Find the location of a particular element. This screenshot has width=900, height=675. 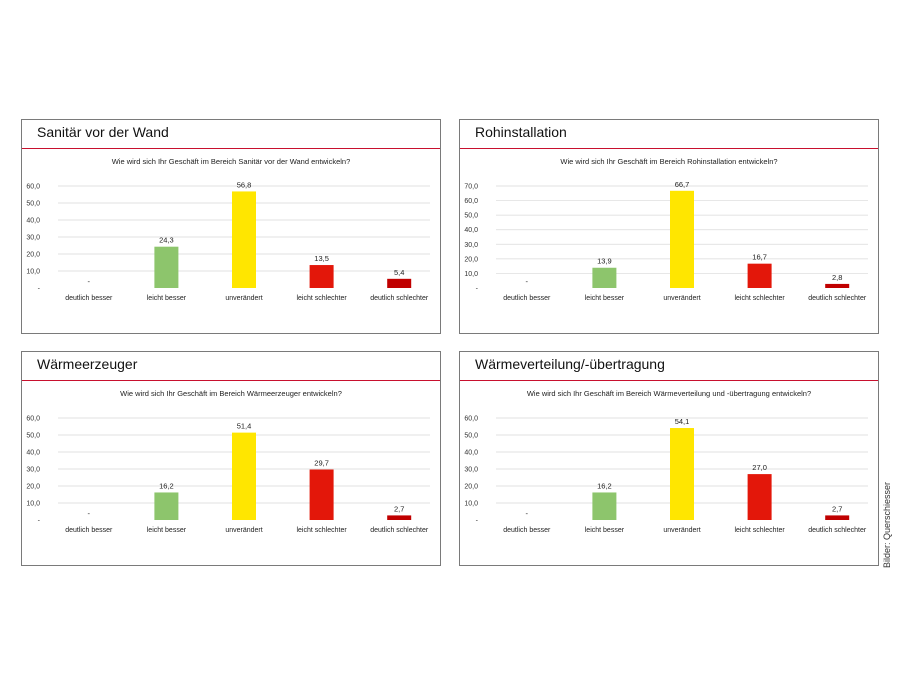

y-tick-label: 70,0 is located at coordinates (471, 187).